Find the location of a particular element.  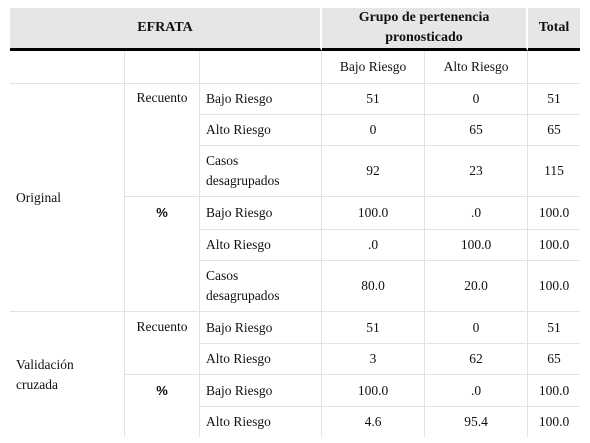

table-row: Casos desagrupados 80.0 20.0 100.0 is located at coordinates (295, 286).